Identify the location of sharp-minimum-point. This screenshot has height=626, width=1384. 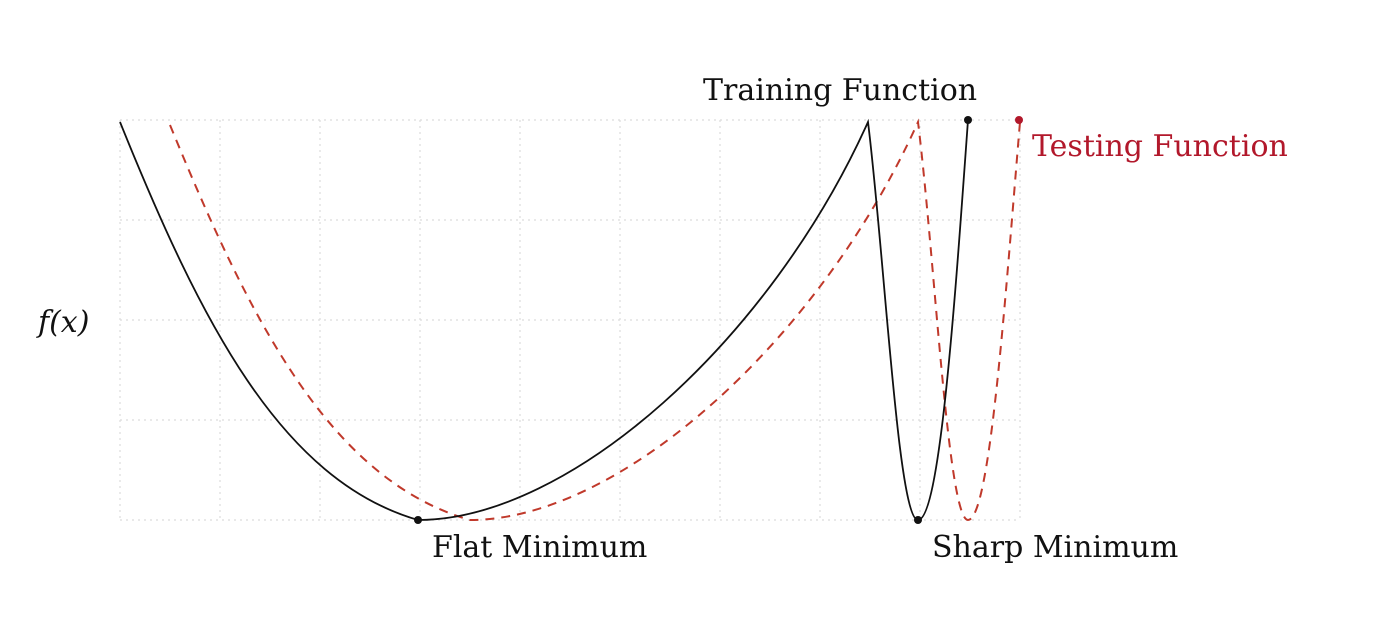
(918, 520).